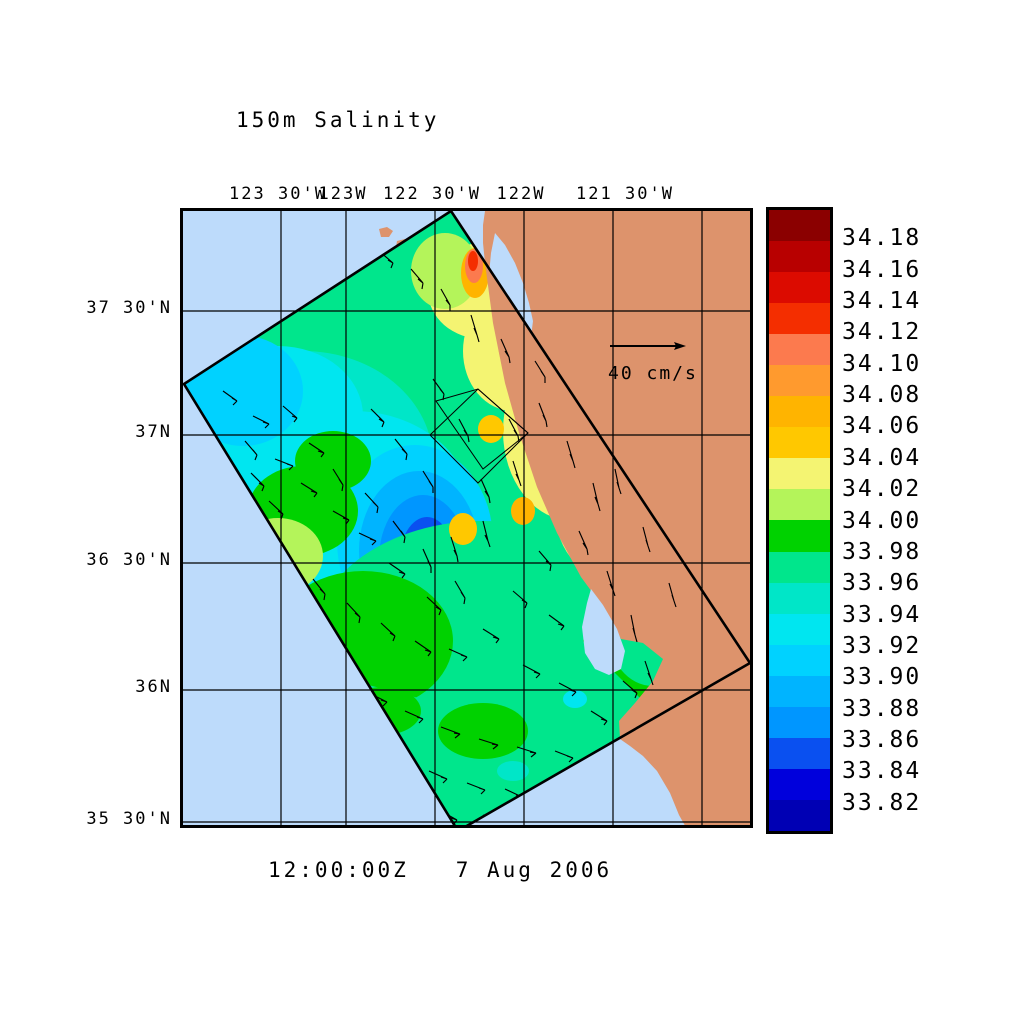 The height and width of the screenshot is (1024, 1024). What do you see at coordinates (129, 819) in the screenshot?
I see `latitude-tick-label: 35 30'N` at bounding box center [129, 819].